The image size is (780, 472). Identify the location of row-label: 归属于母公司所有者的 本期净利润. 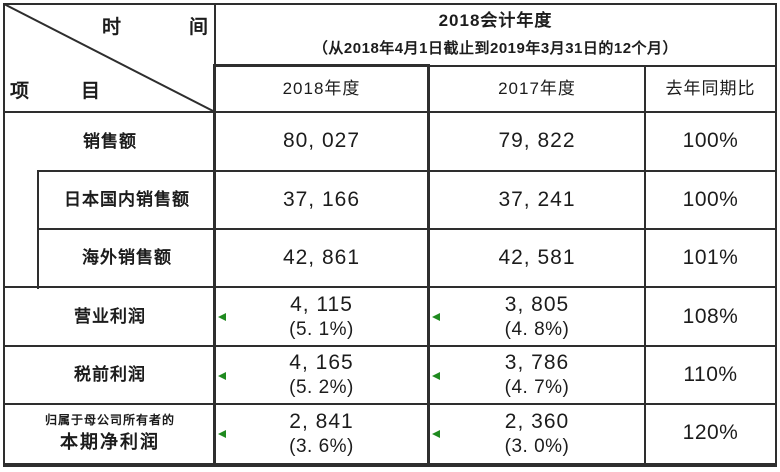
(110, 433).